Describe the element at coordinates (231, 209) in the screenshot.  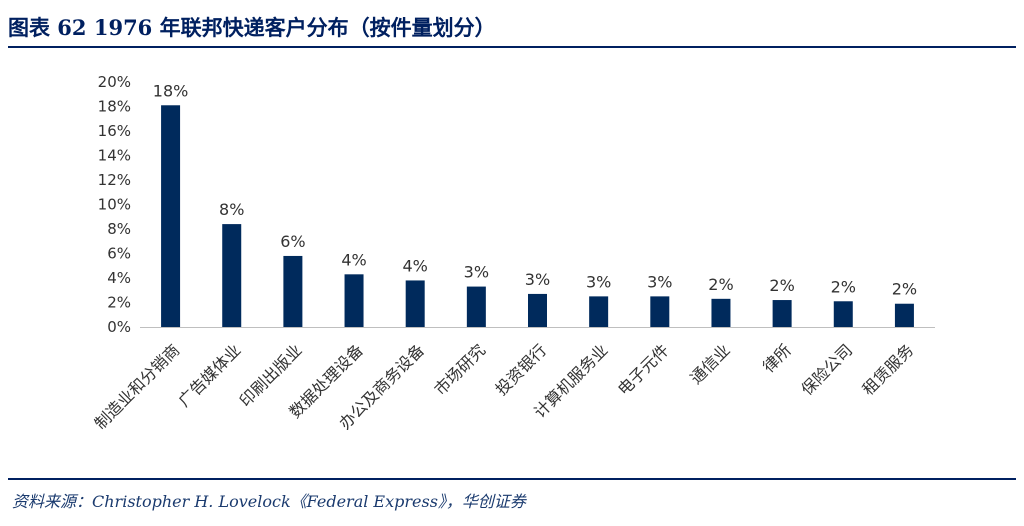
I see `data-label: 8%` at that location.